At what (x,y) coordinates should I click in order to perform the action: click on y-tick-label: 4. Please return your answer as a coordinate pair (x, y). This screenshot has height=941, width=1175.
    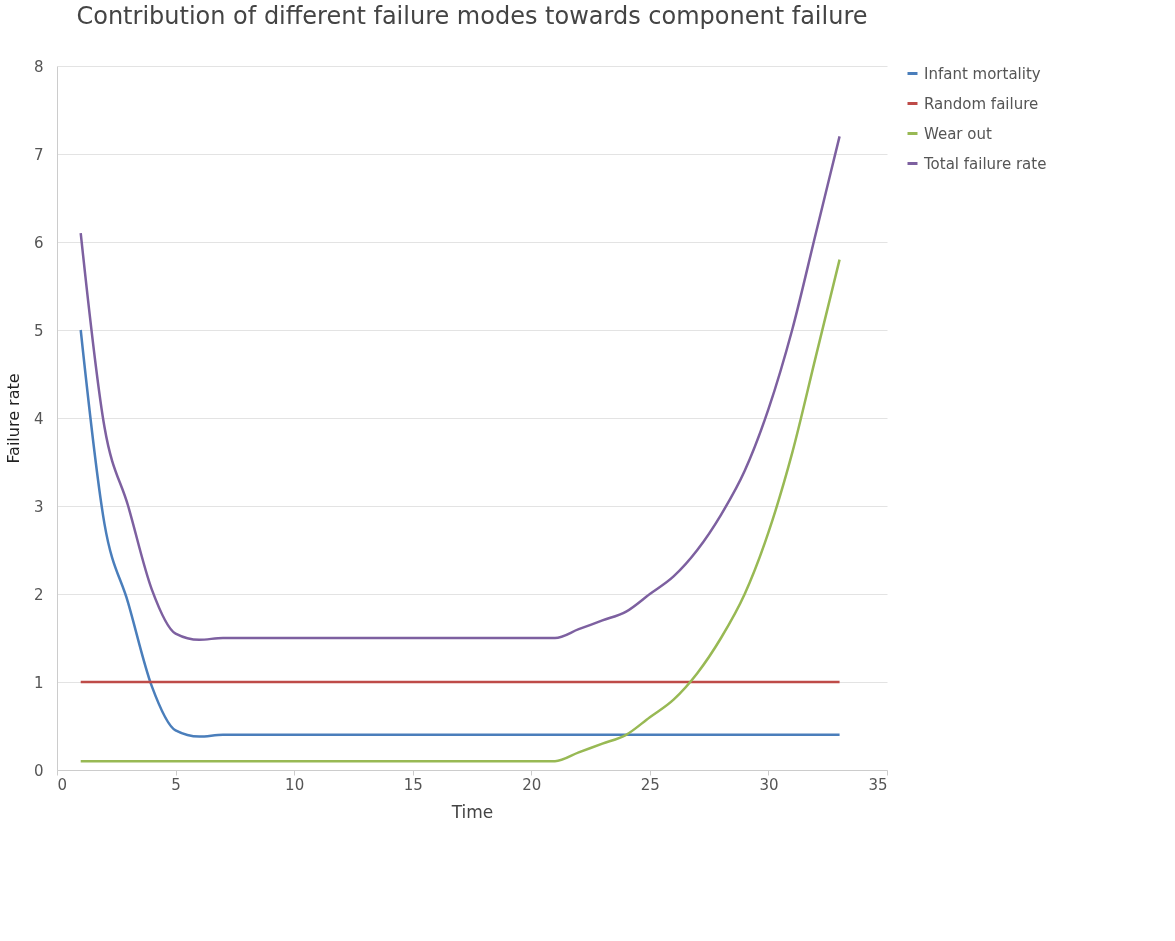
    Looking at the image, I should click on (38, 418).